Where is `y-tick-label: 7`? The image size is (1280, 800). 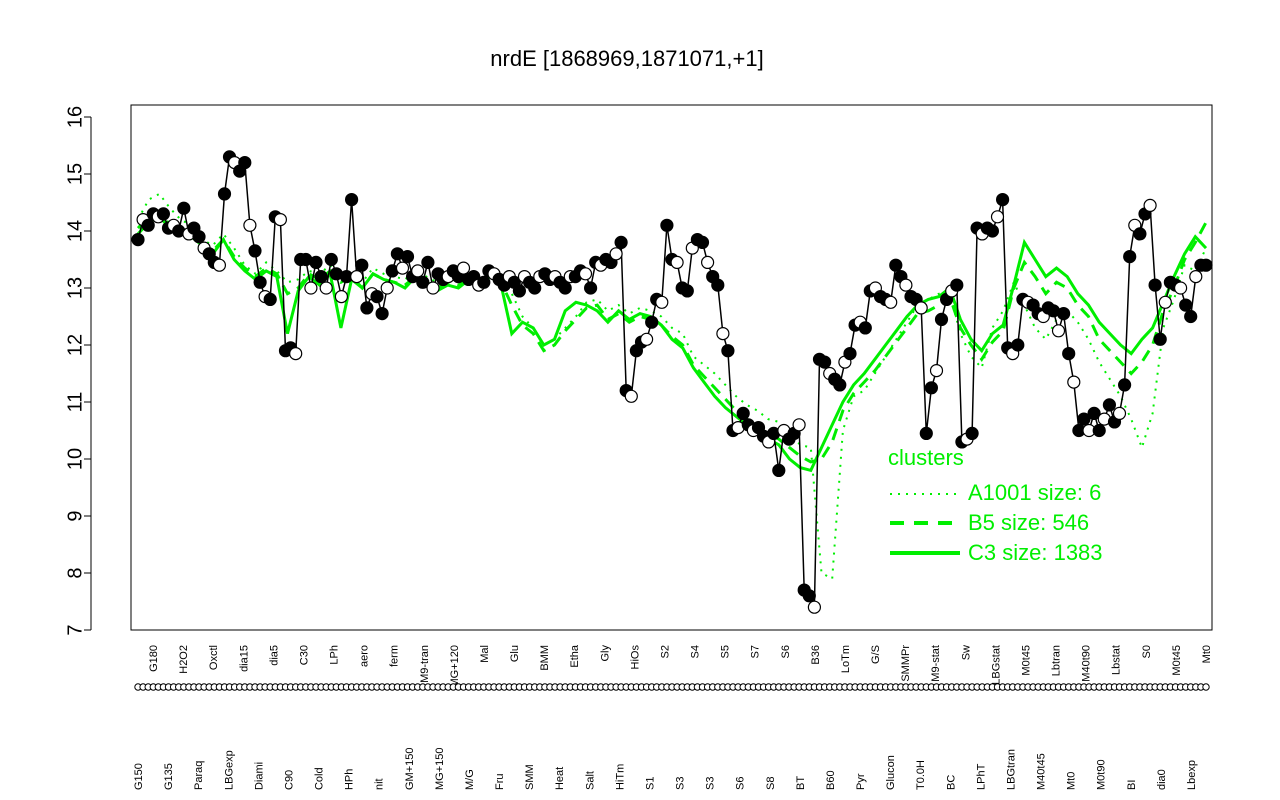 y-tick-label: 7 is located at coordinates (75, 629).